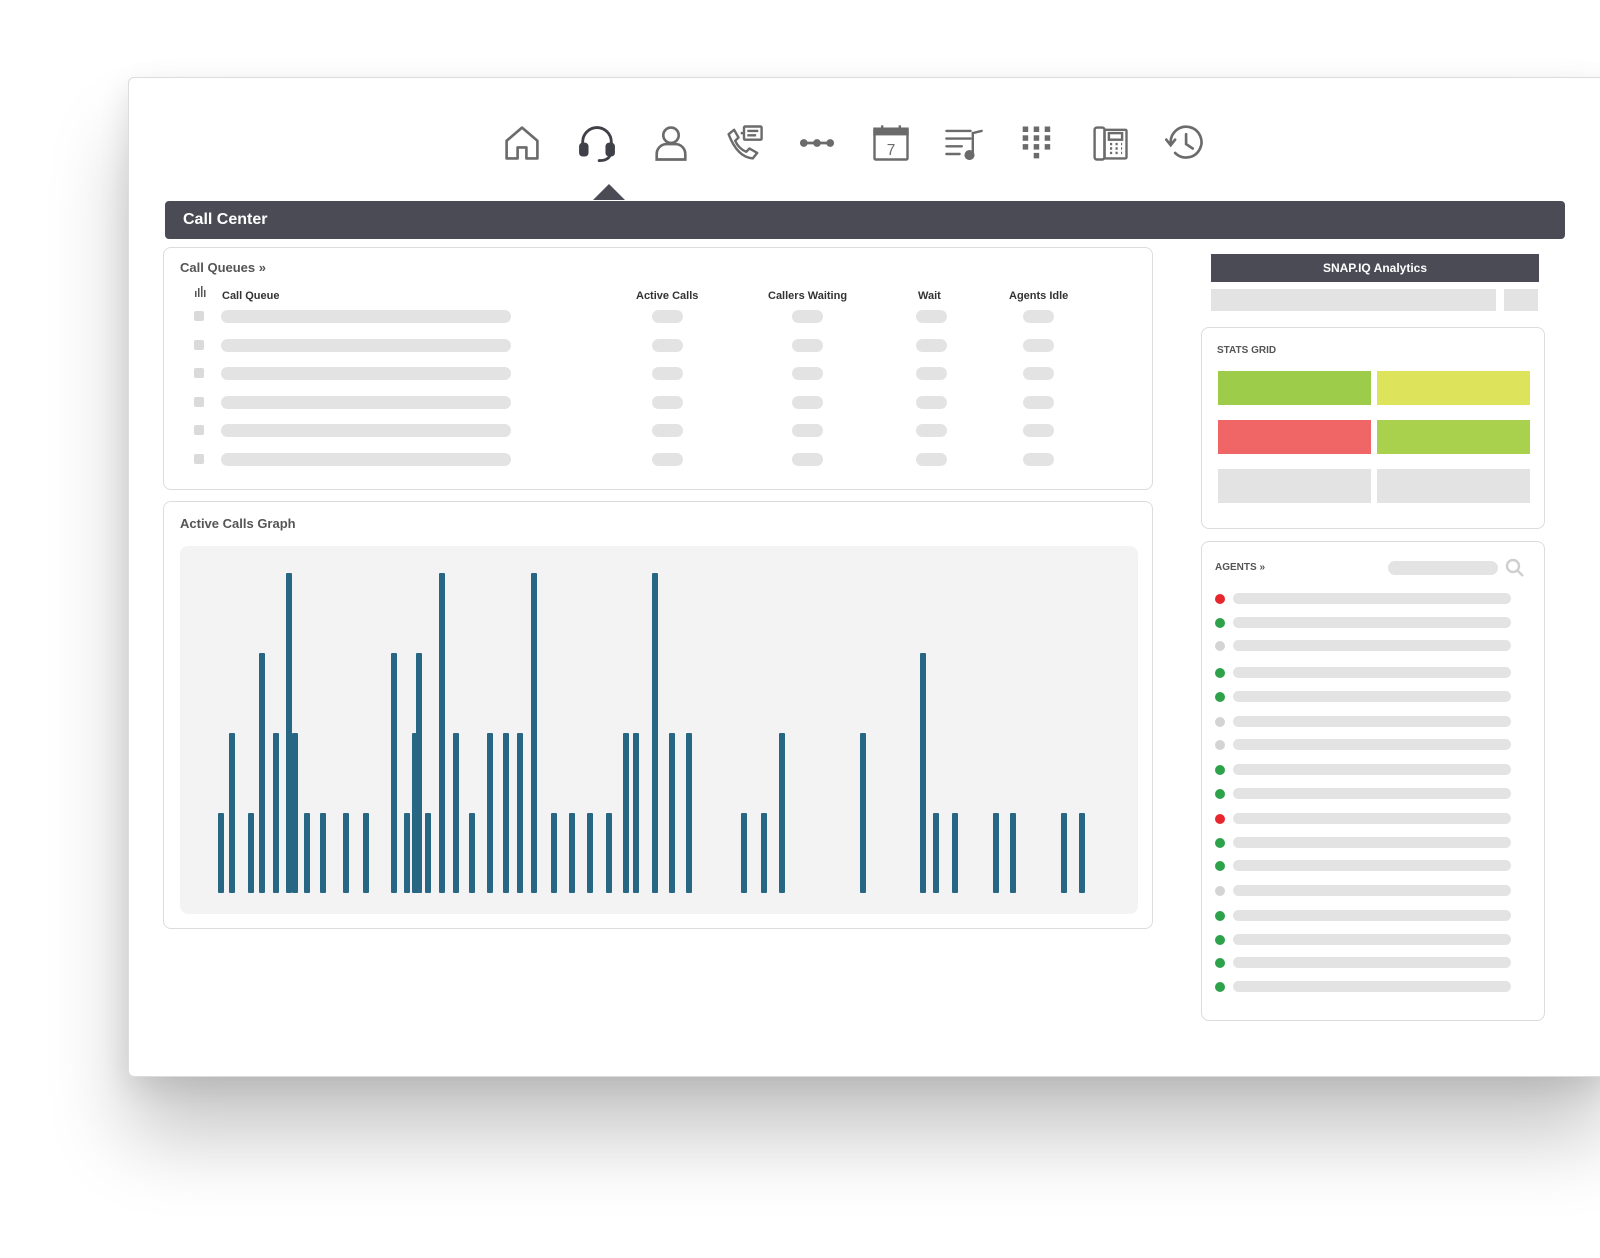 This screenshot has width=1600, height=1258. Describe the element at coordinates (1373, 428) in the screenshot. I see `stats-grid-panel: STATS GRID` at that location.